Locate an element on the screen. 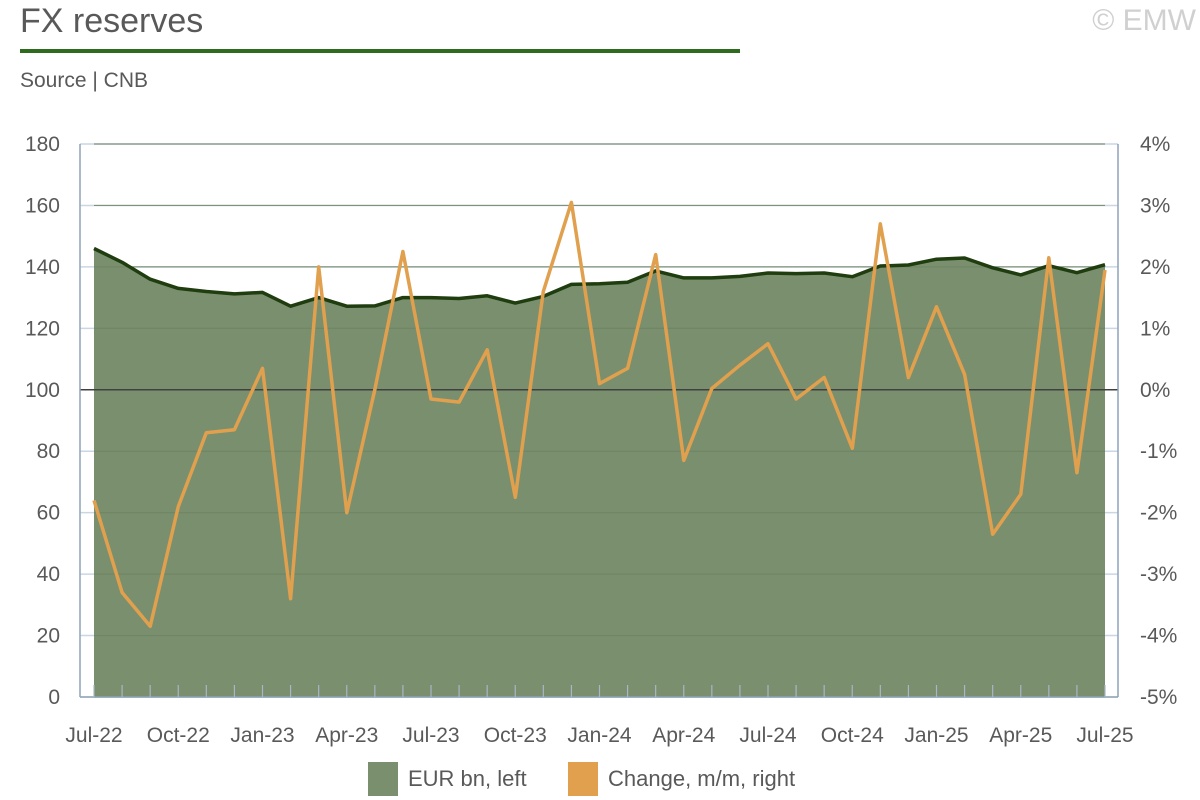 Image resolution: width=1200 pixels, height=800 pixels. y-left-tick-label: 160 is located at coordinates (42, 205).